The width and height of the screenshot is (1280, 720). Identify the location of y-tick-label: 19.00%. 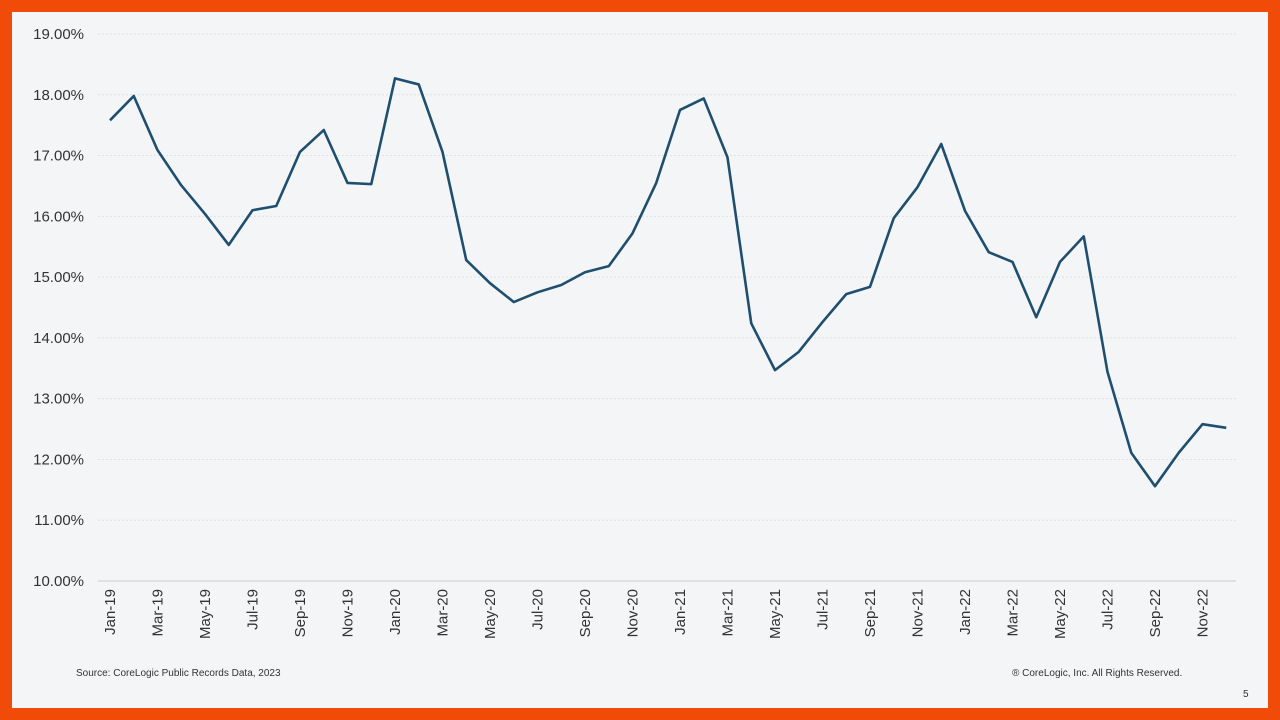
(58, 34).